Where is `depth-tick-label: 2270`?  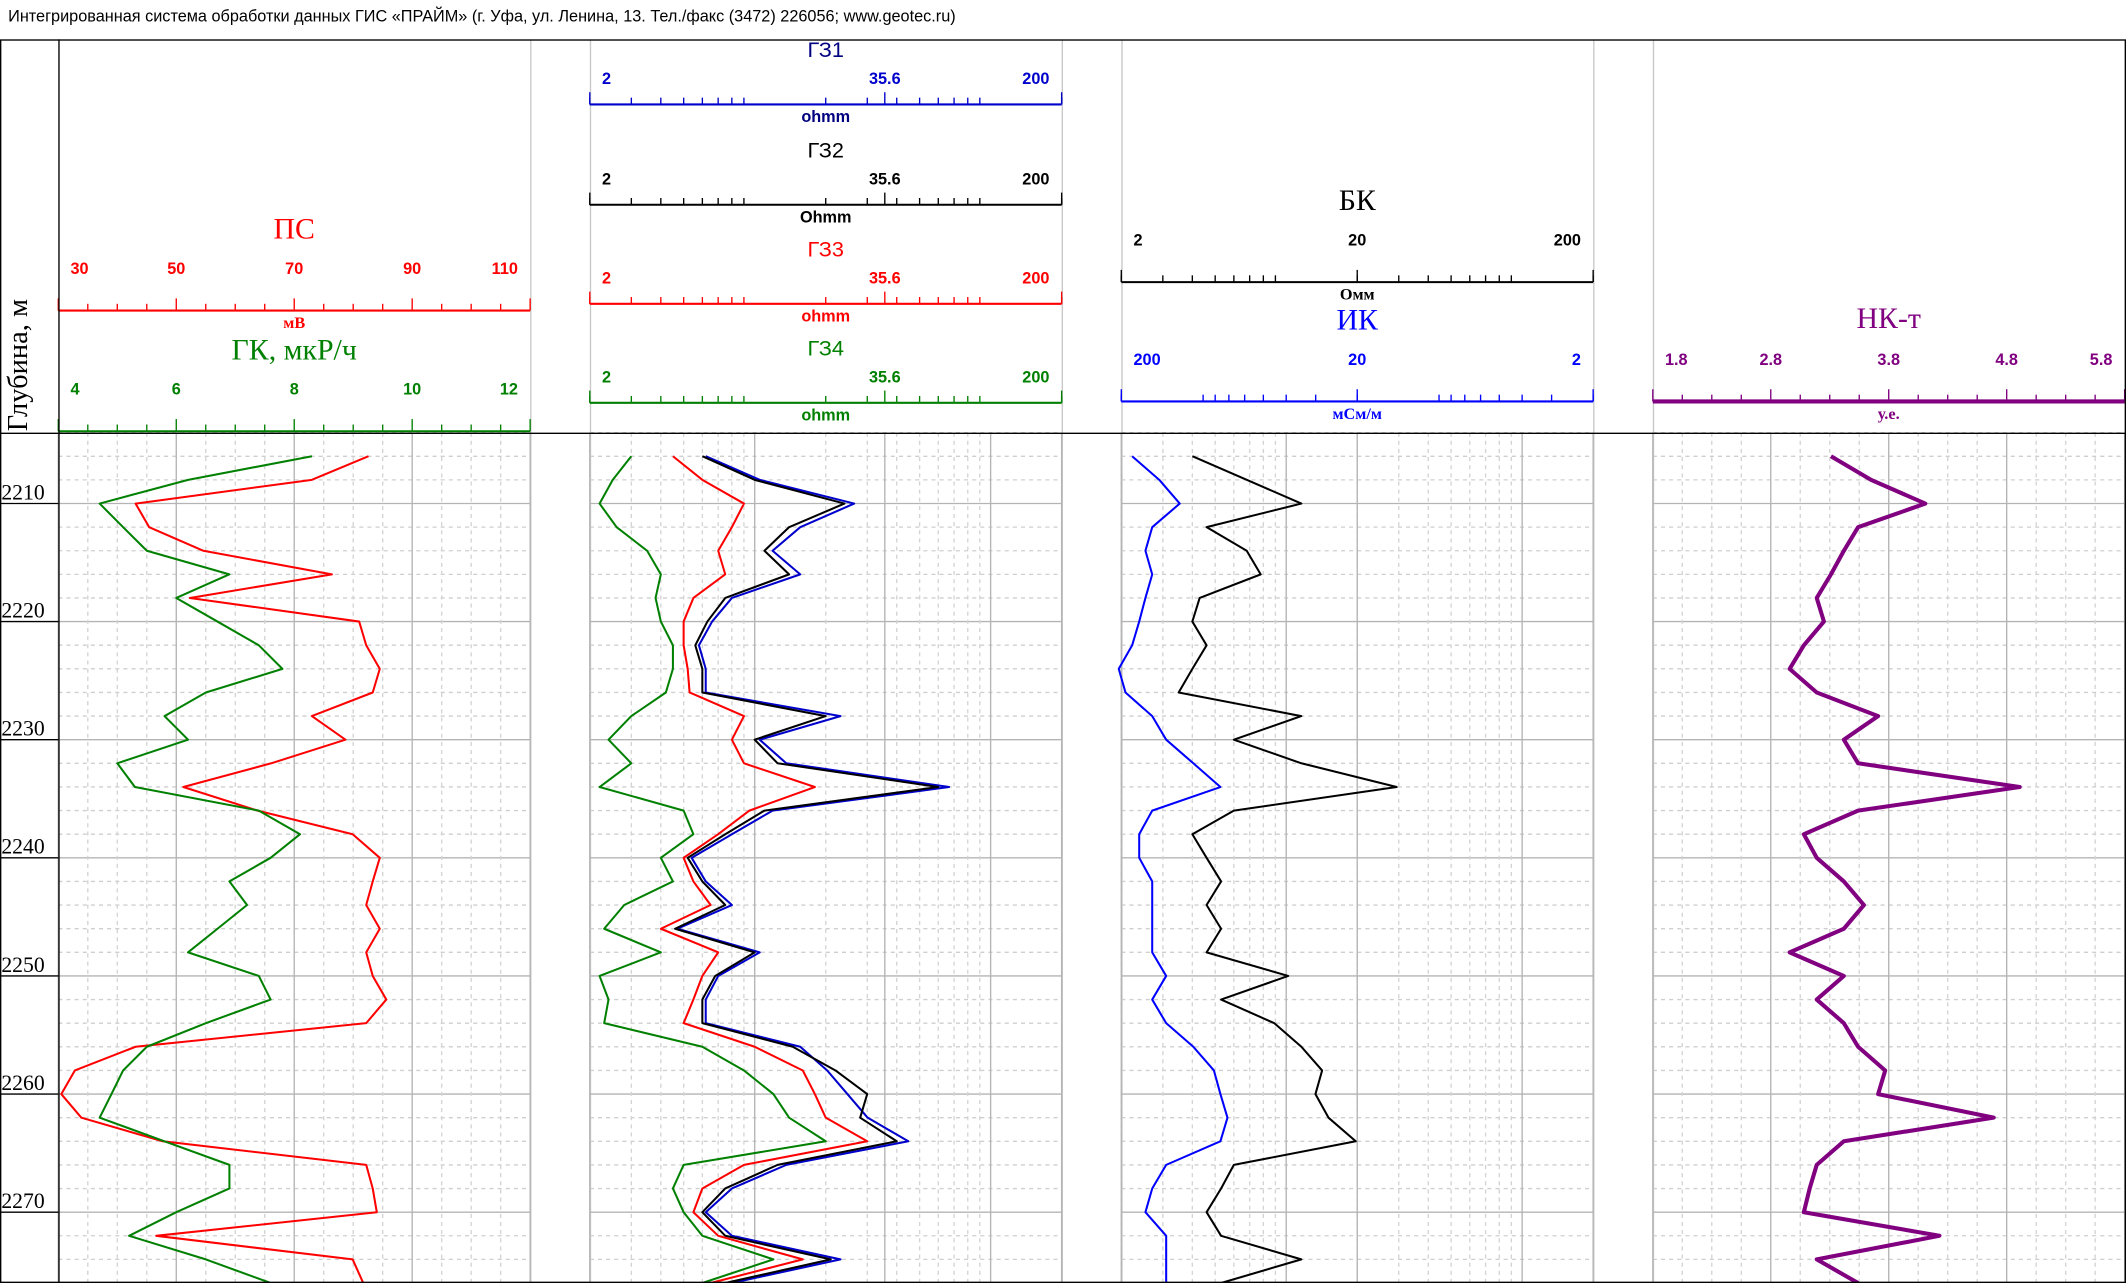 depth-tick-label: 2270 is located at coordinates (23, 1201).